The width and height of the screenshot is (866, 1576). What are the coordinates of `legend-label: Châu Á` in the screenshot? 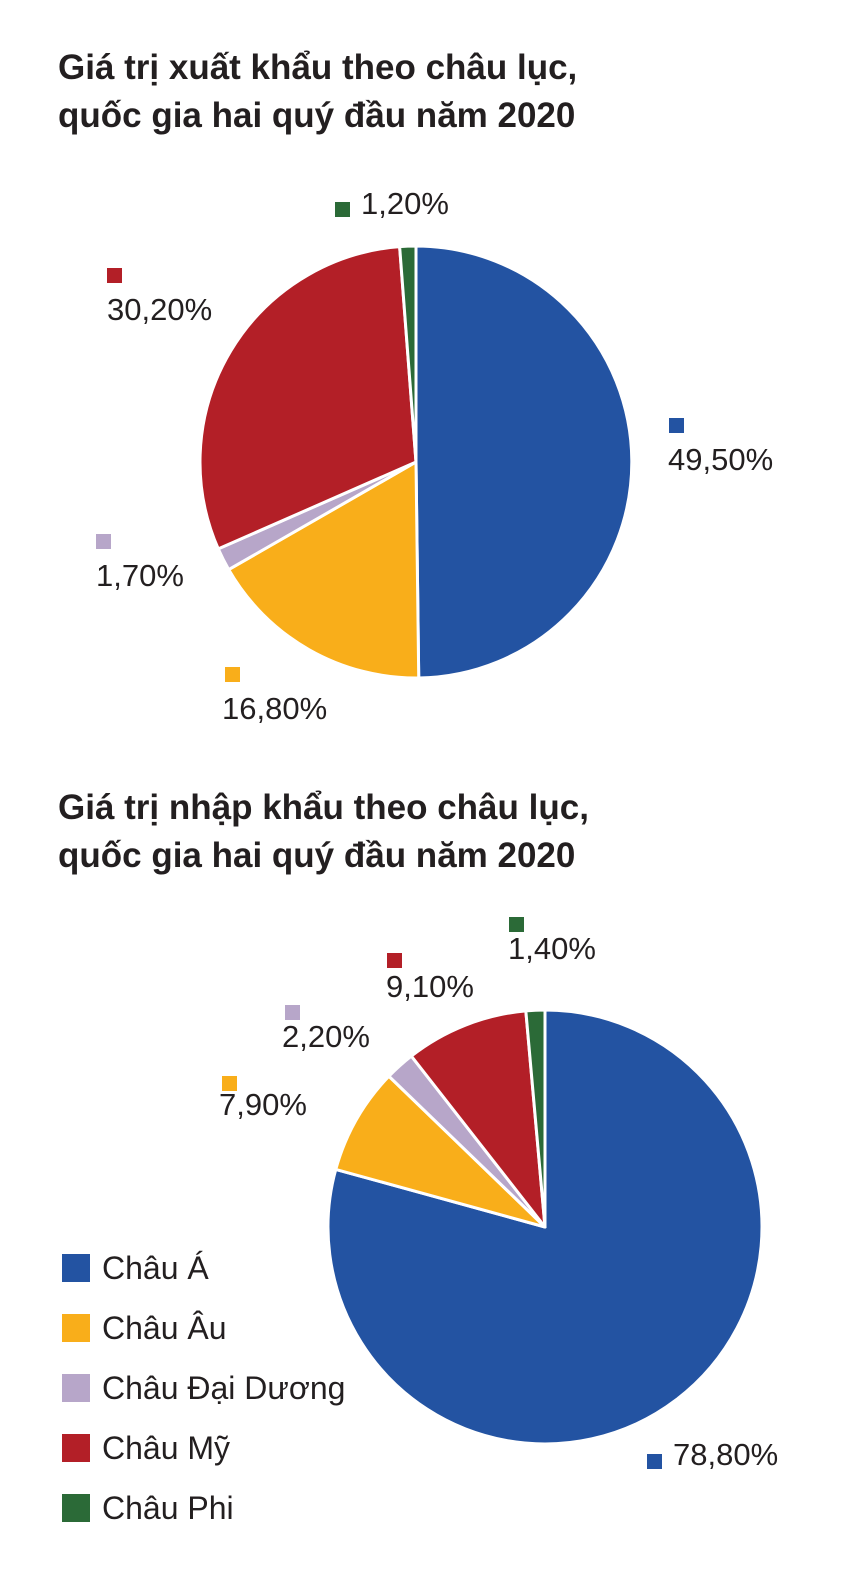 It's located at (155, 1267).